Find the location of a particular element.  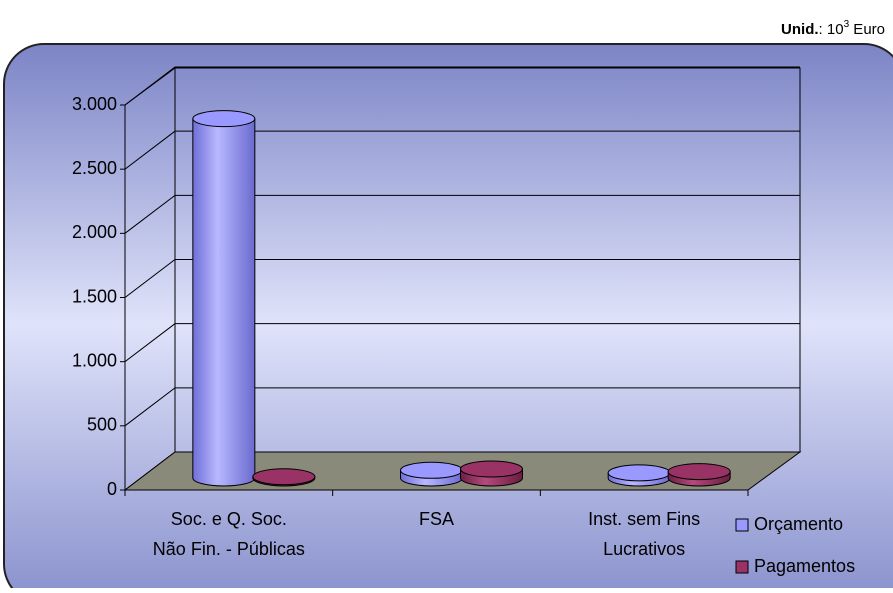

y-tick-label: 3.000 is located at coordinates (94, 104).